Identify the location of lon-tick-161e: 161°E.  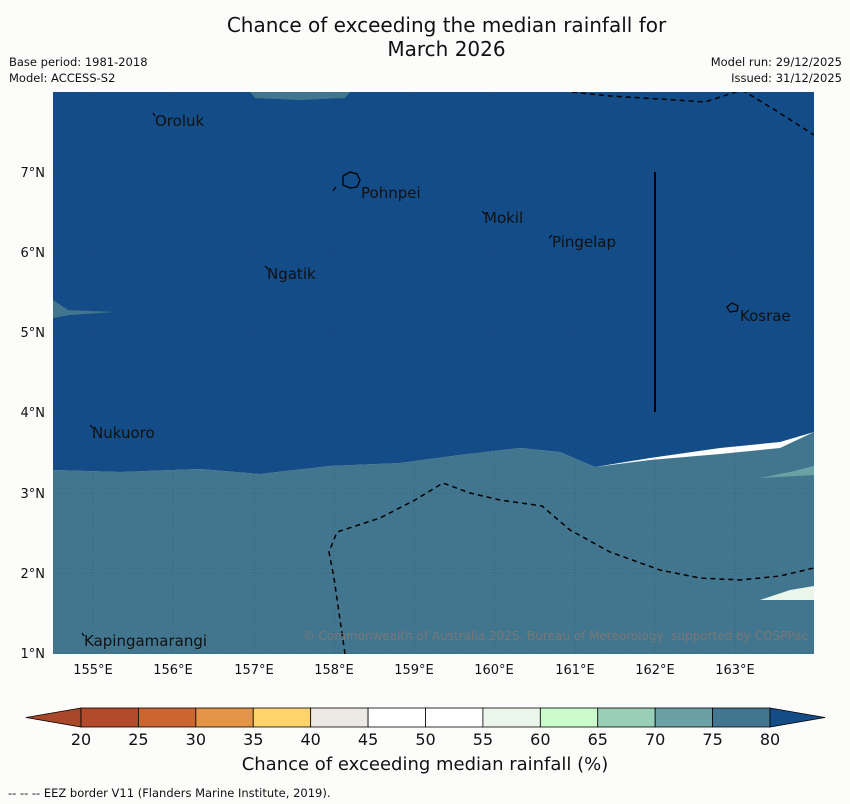
(575, 670).